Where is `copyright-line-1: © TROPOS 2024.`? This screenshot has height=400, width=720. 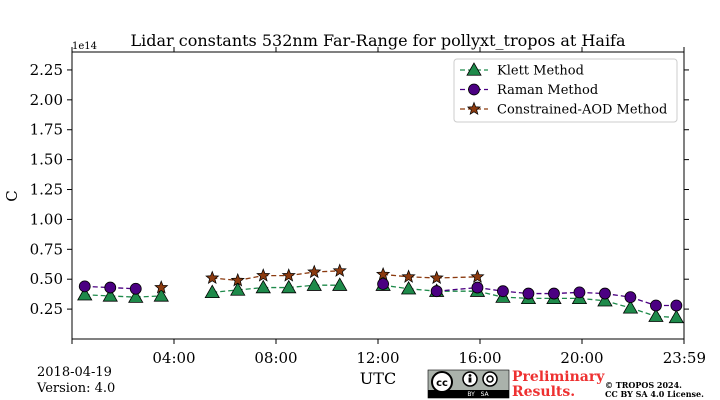
copyright-line-1: © TROPOS 2024. is located at coordinates (643, 385).